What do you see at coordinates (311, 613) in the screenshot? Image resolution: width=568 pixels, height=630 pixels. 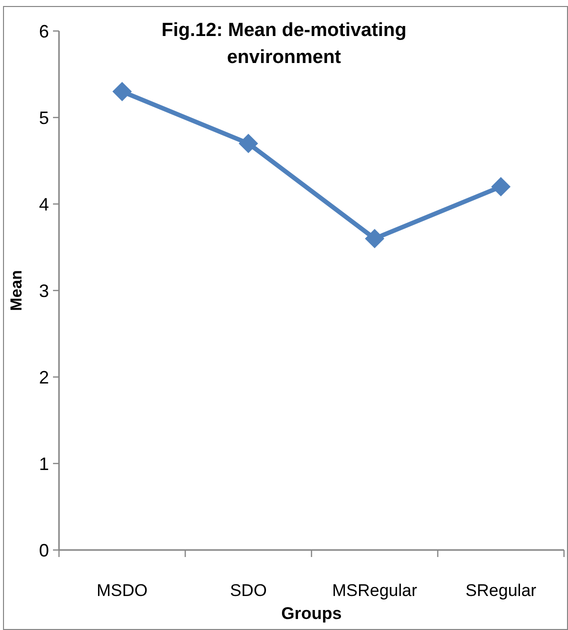 I see `x-axis-title: Groups` at bounding box center [311, 613].